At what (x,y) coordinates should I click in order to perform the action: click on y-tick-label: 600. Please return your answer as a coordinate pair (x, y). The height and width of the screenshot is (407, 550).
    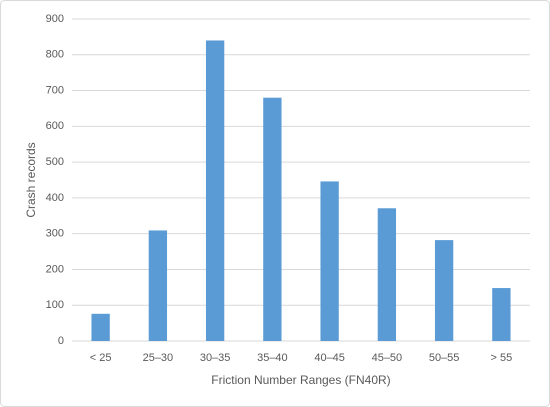
    Looking at the image, I should click on (55, 126).